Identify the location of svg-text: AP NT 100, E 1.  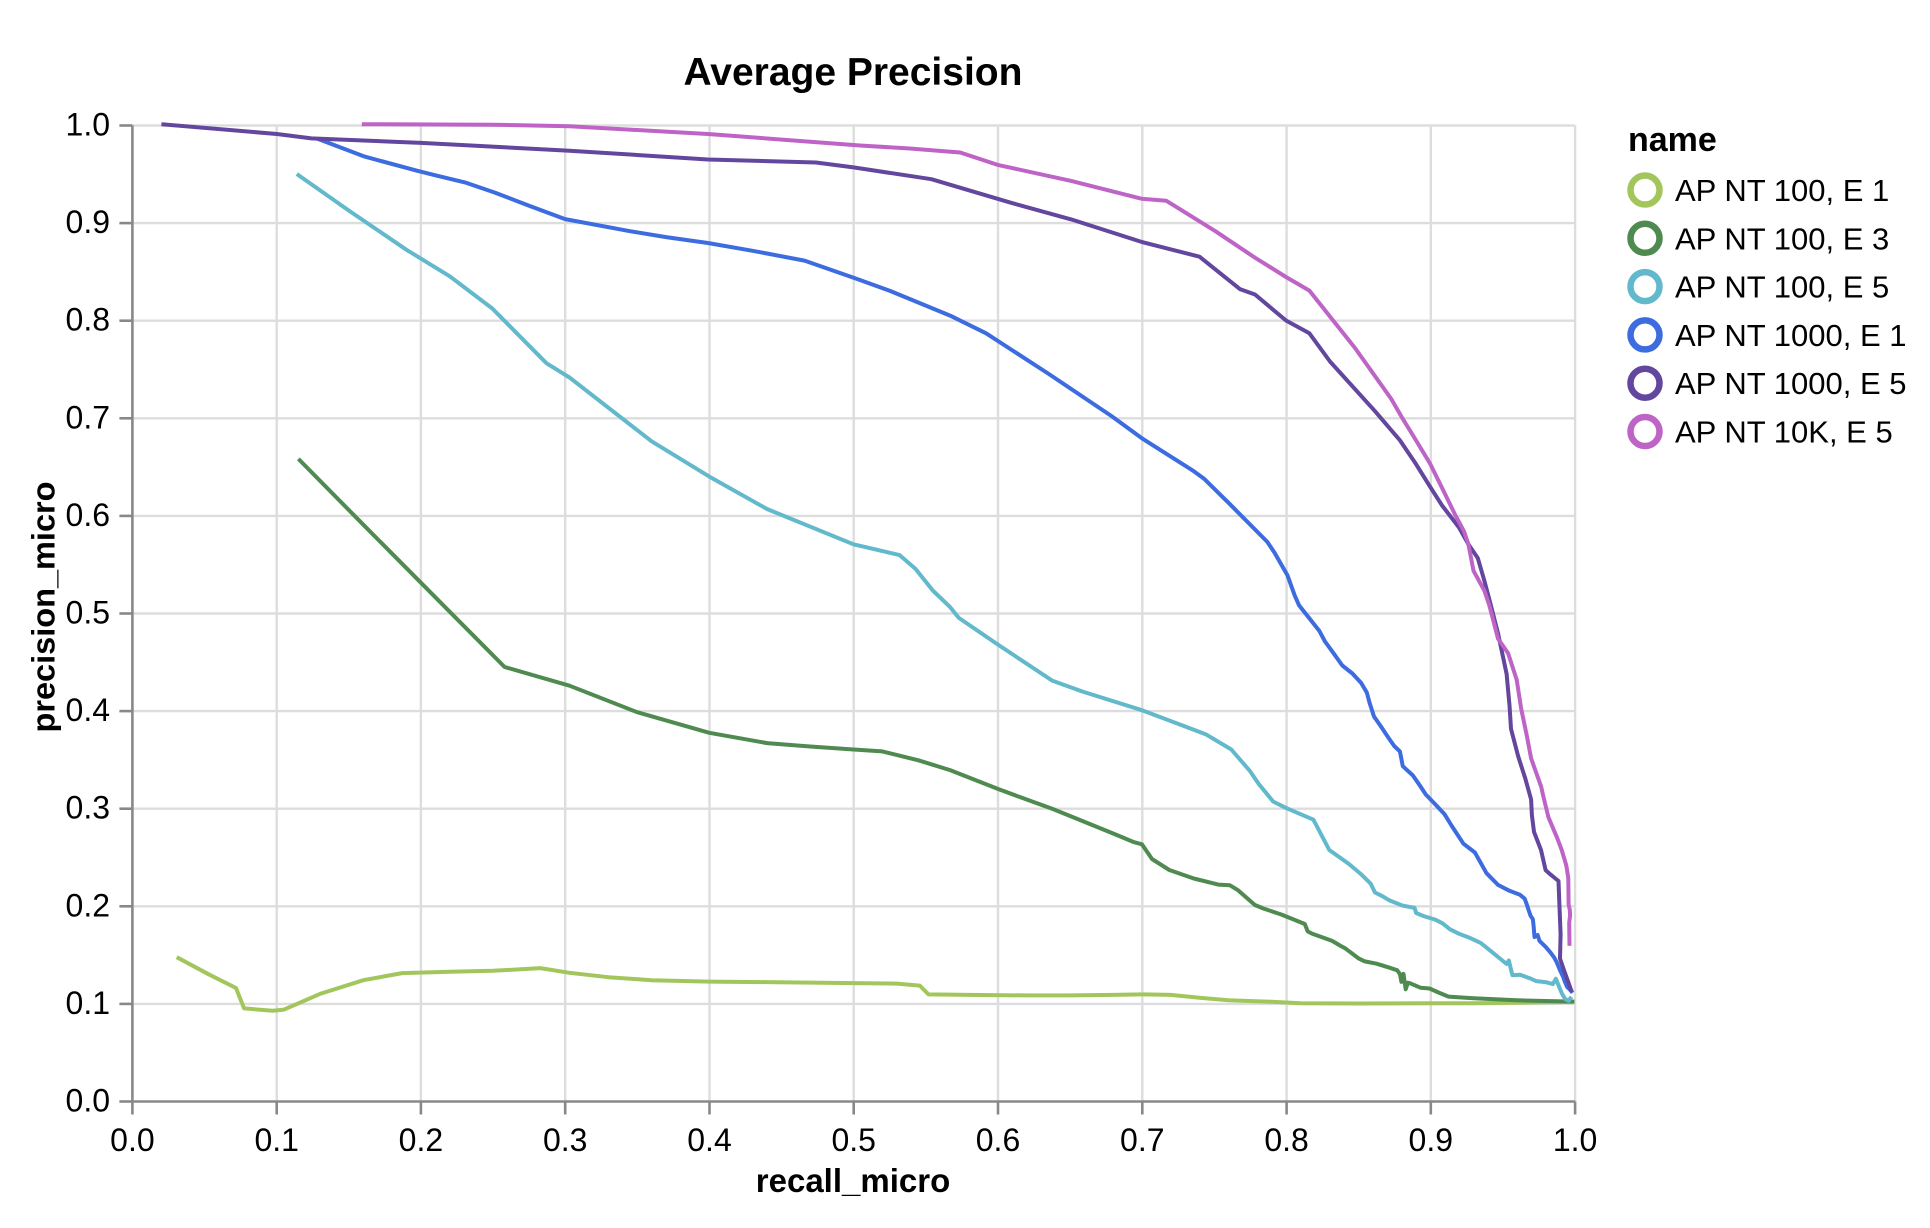
(1782, 190).